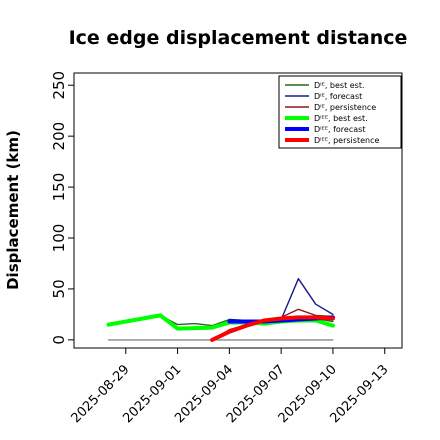 This screenshot has height=440, width=440. I want to click on legend-label: Dᴵᴱ, persistence, so click(345, 107).